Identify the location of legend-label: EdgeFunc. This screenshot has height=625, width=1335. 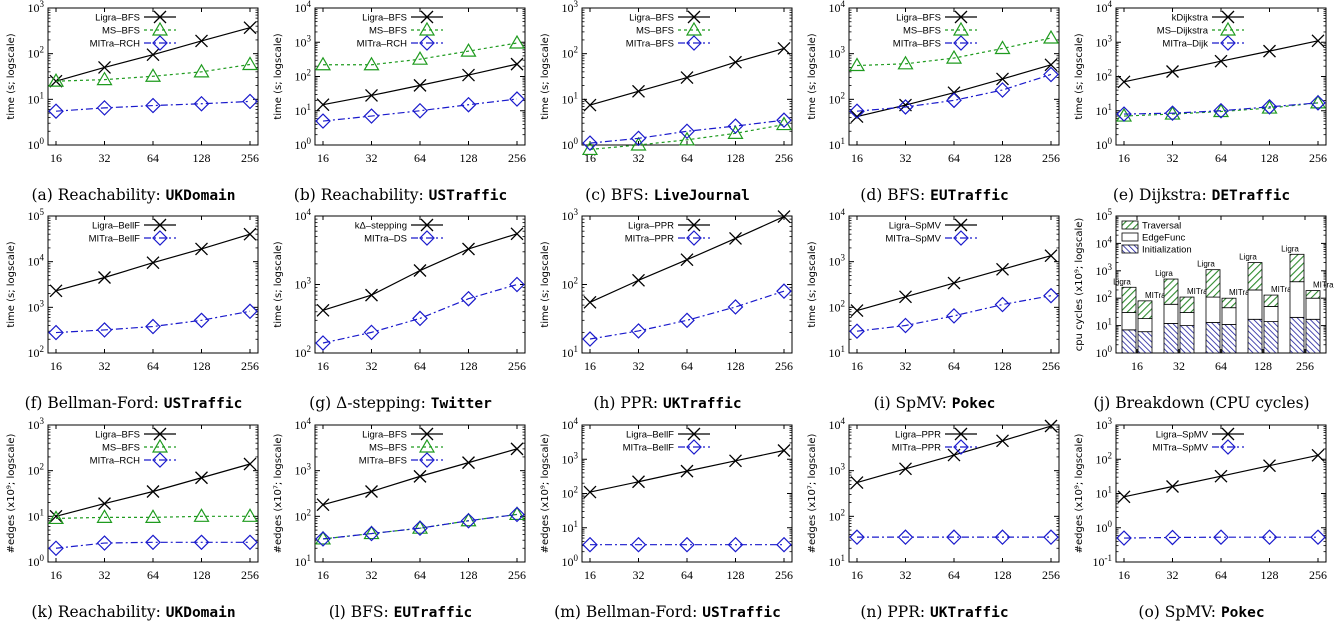
(1164, 238).